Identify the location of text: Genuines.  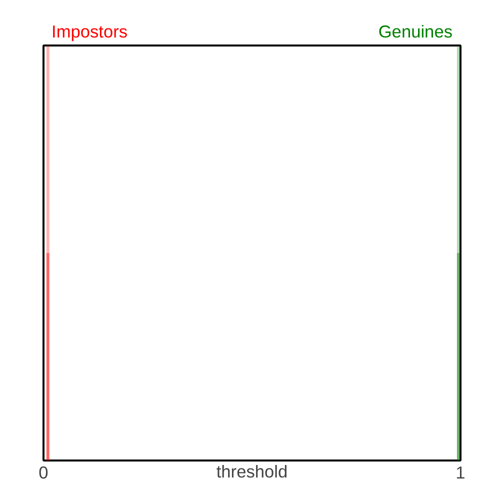
(415, 31).